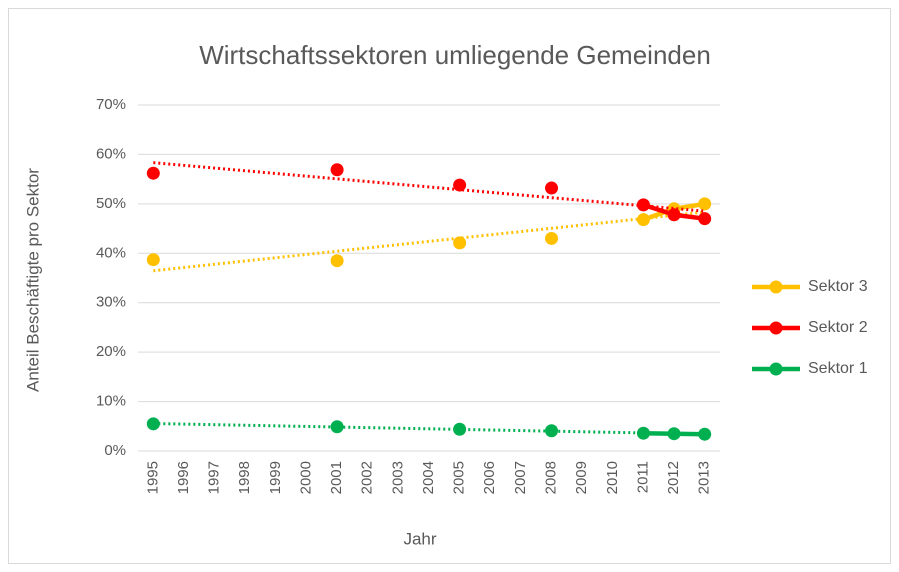  What do you see at coordinates (673, 477) in the screenshot?
I see `x-tick-label: 2012` at bounding box center [673, 477].